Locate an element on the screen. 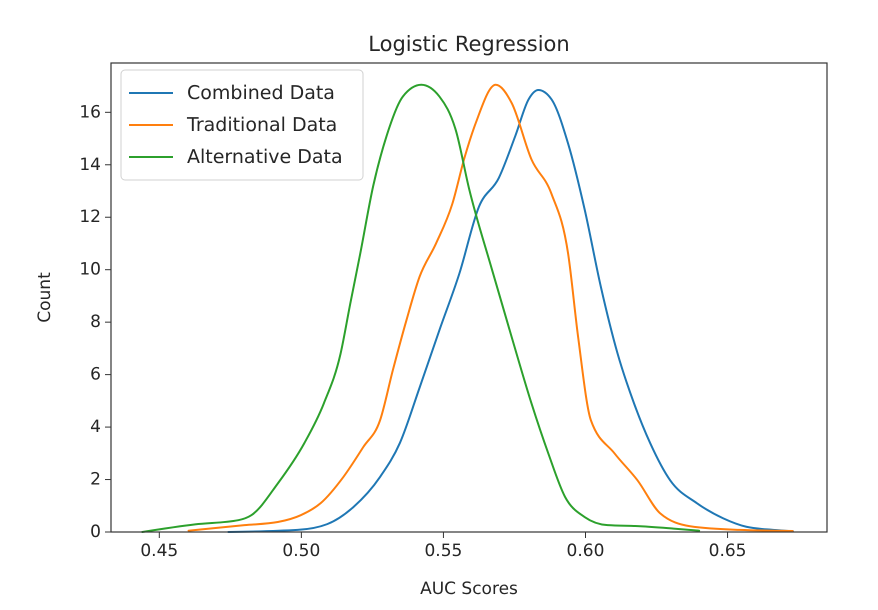 The width and height of the screenshot is (878, 610). y-tick-label: 0 is located at coordinates (95, 532).